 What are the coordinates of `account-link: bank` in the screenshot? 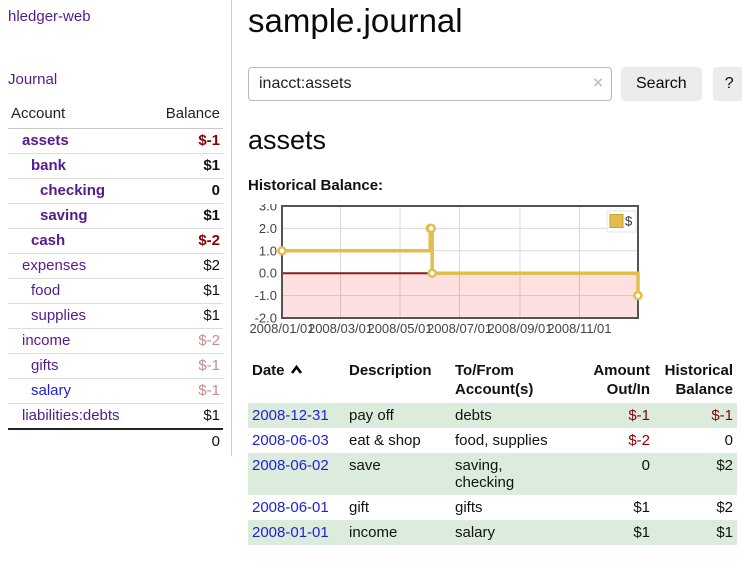 It's located at (49, 165).